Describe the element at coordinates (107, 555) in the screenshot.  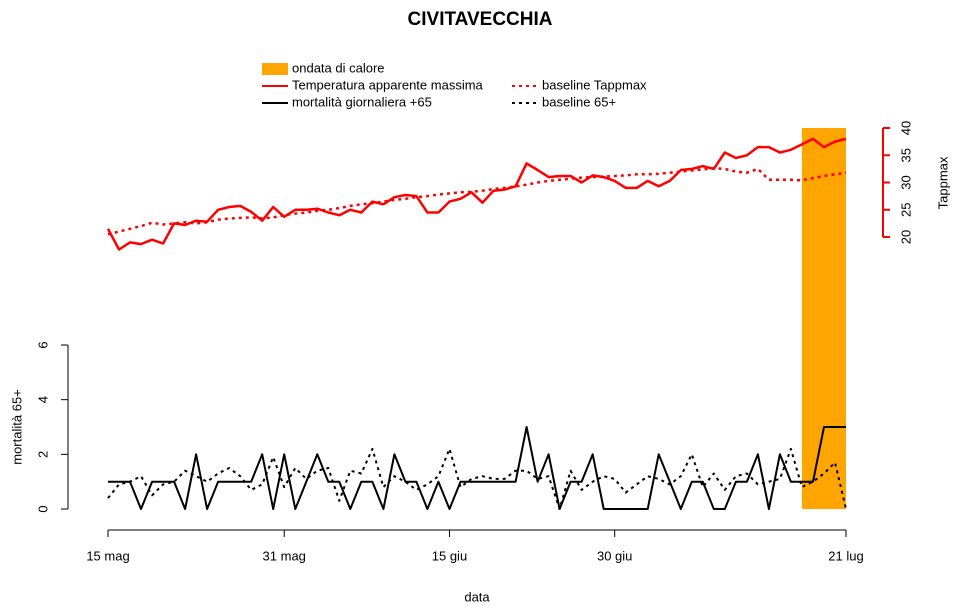
I see `x-tick-label: 15 mag` at that location.